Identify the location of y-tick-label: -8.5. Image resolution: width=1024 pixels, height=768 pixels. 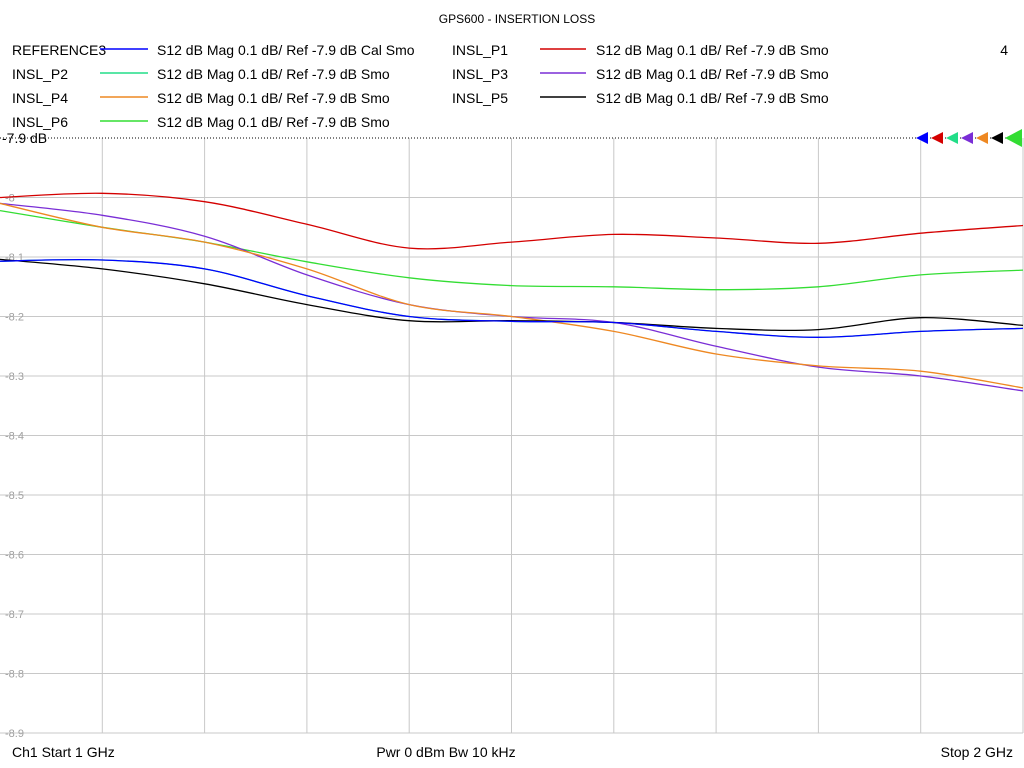
(14, 496).